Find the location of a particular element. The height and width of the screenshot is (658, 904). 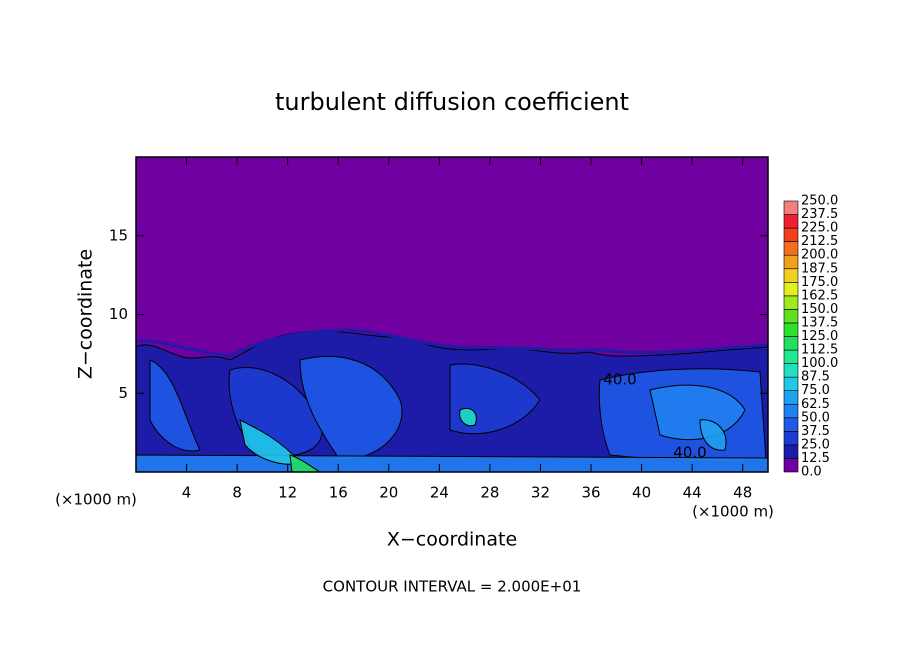

colorbar-label: 87.5 is located at coordinates (815, 377).